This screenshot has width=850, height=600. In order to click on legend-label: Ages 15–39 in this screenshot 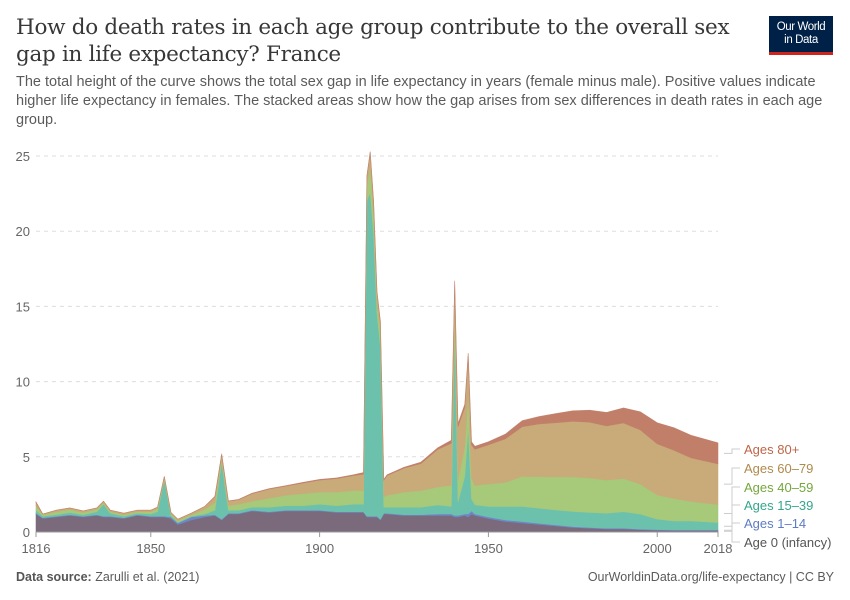, I will do `click(778, 505)`.